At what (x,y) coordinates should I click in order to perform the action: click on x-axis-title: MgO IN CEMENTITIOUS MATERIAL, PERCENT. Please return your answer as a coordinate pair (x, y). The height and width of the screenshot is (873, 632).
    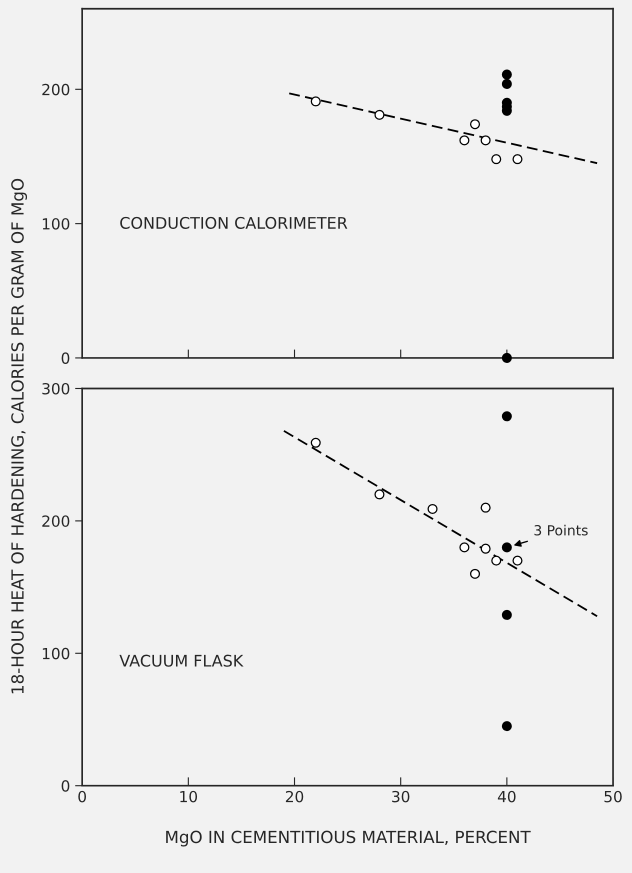
    Looking at the image, I should click on (348, 838).